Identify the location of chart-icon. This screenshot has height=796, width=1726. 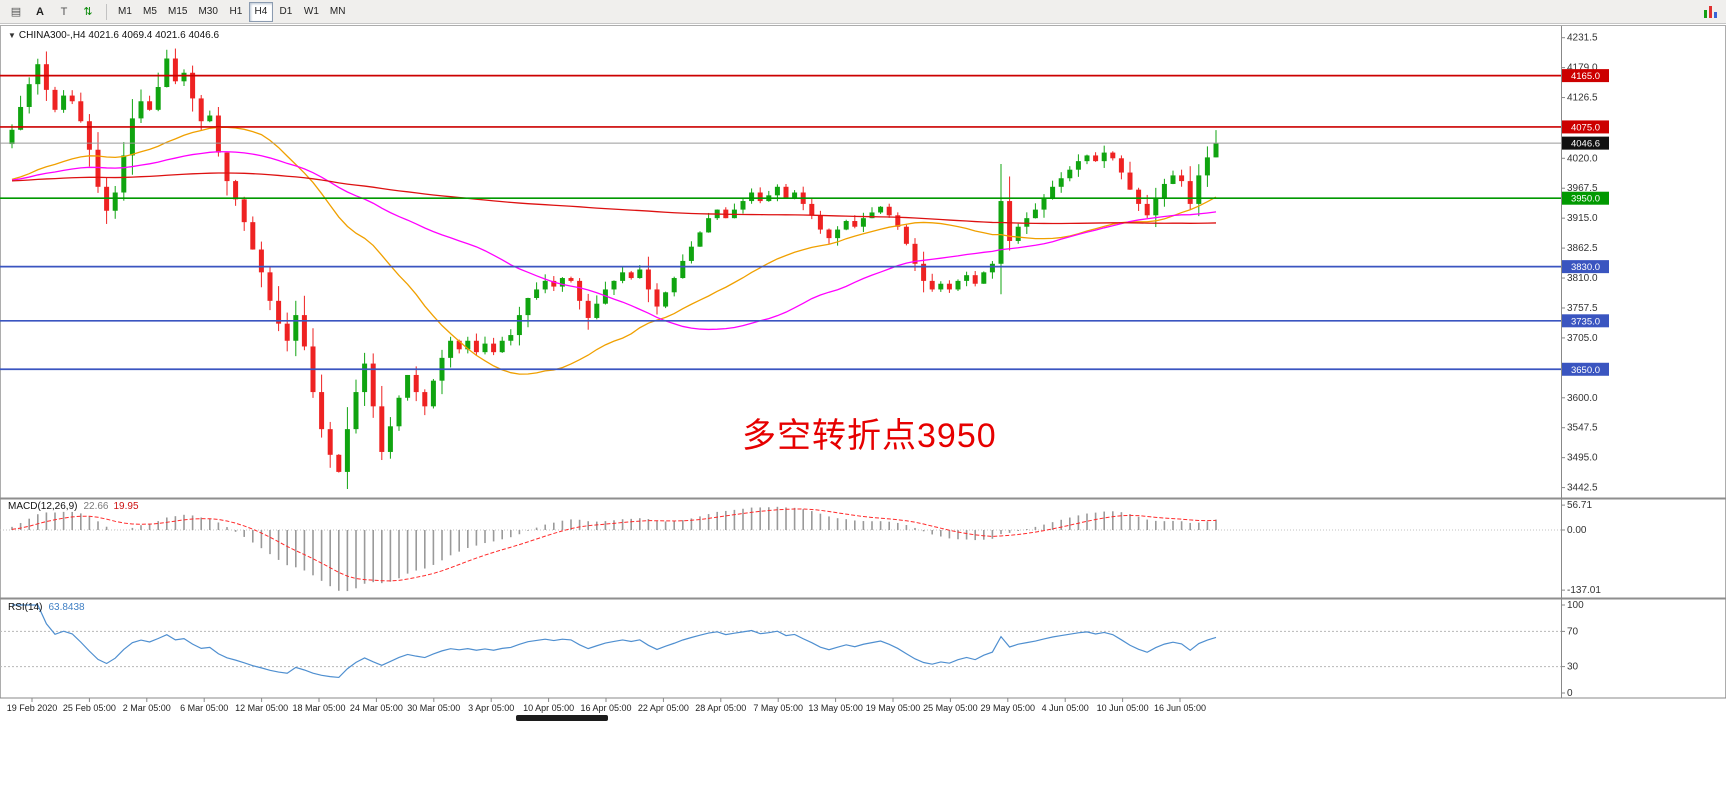
(1710, 12).